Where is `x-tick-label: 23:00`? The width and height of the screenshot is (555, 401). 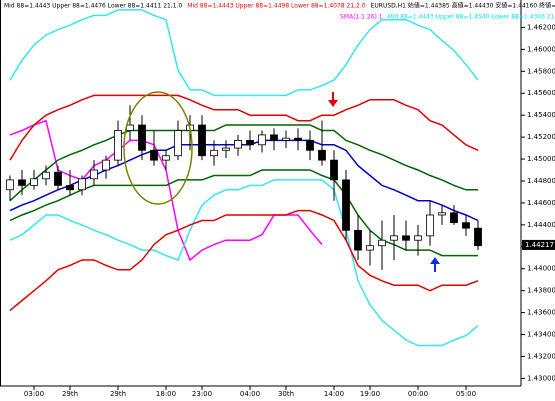 x-tick-label: 23:00 is located at coordinates (202, 394).